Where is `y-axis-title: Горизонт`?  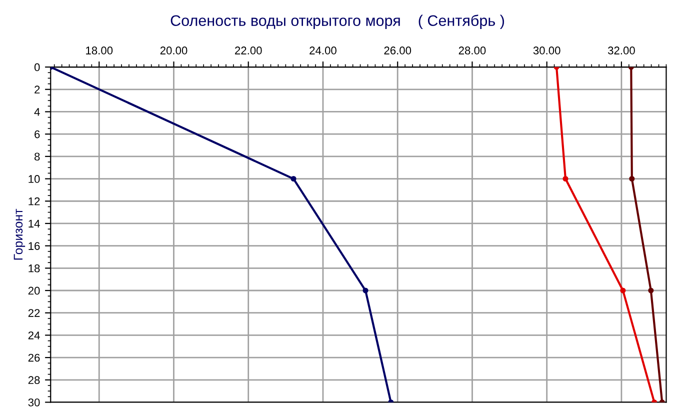
y-axis-title: Горизонт is located at coordinates (20, 234).